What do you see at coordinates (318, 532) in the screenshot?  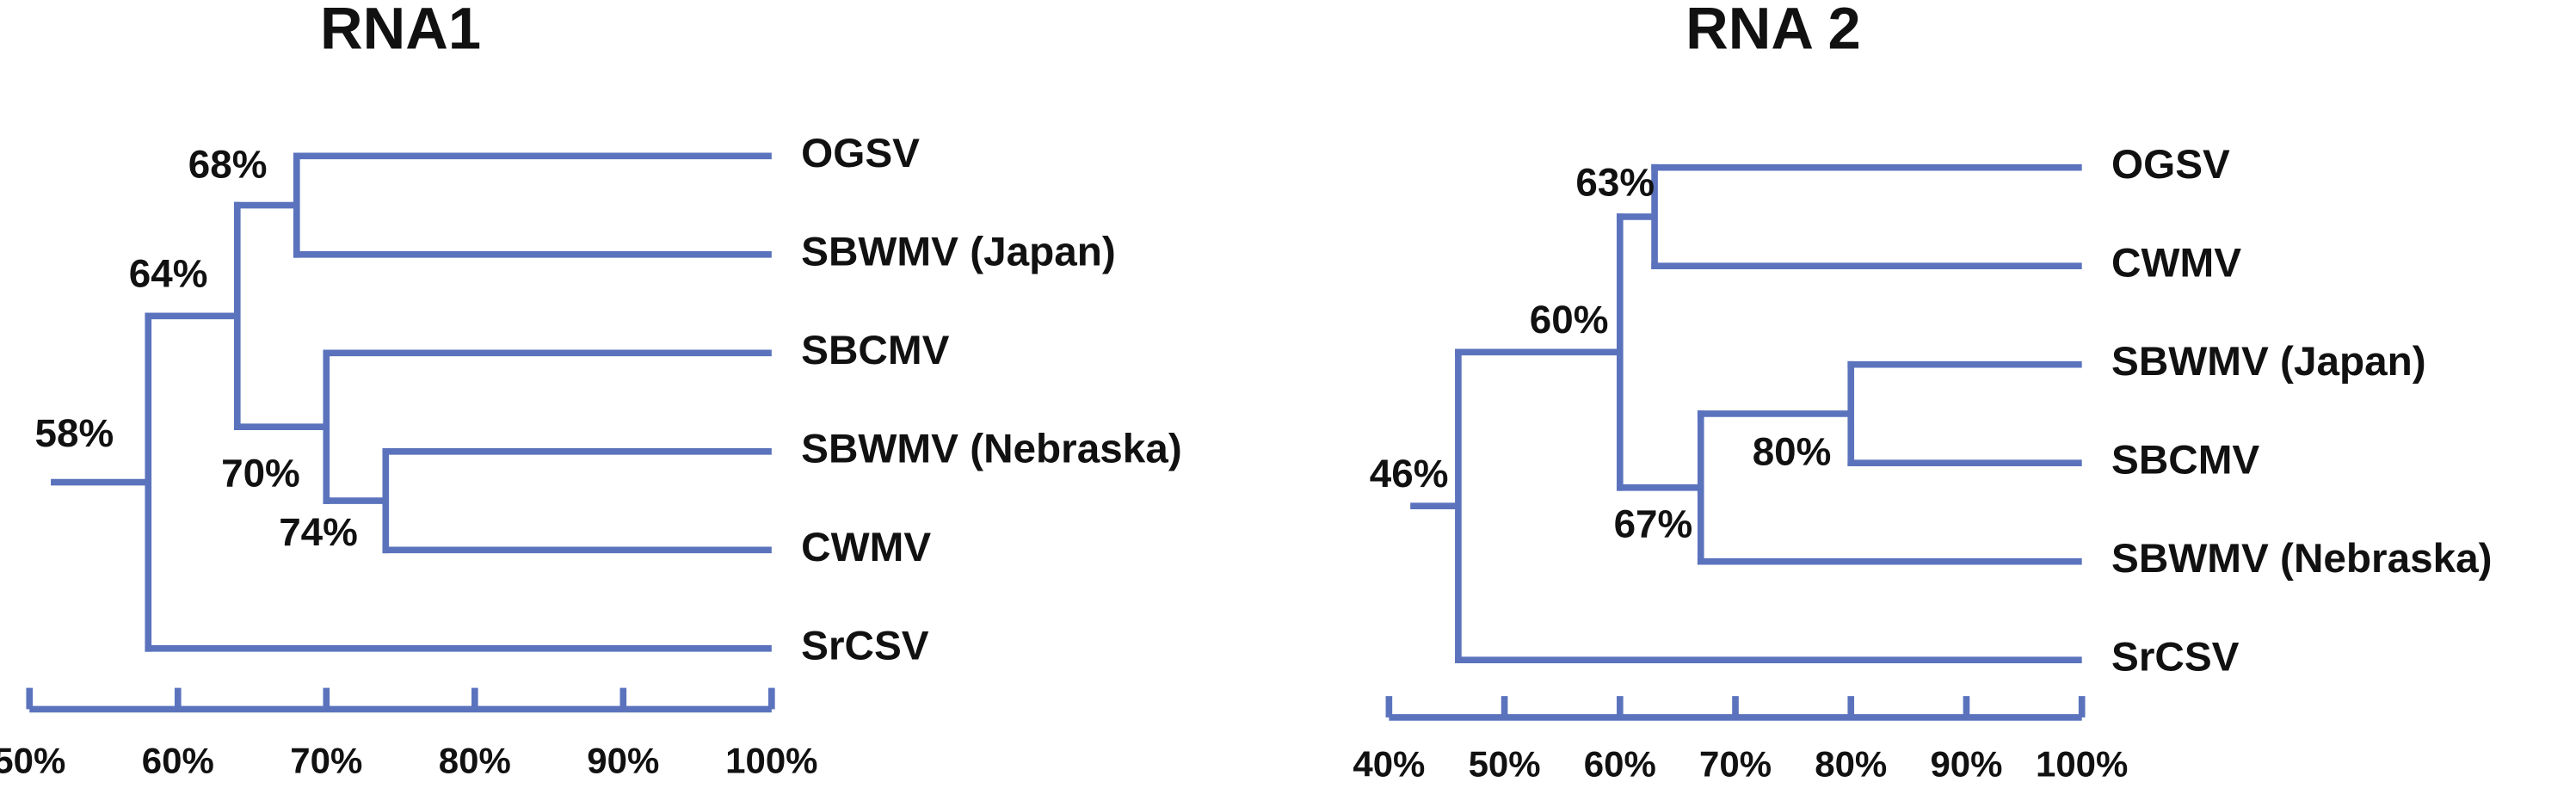 I see `node-label: 74%` at bounding box center [318, 532].